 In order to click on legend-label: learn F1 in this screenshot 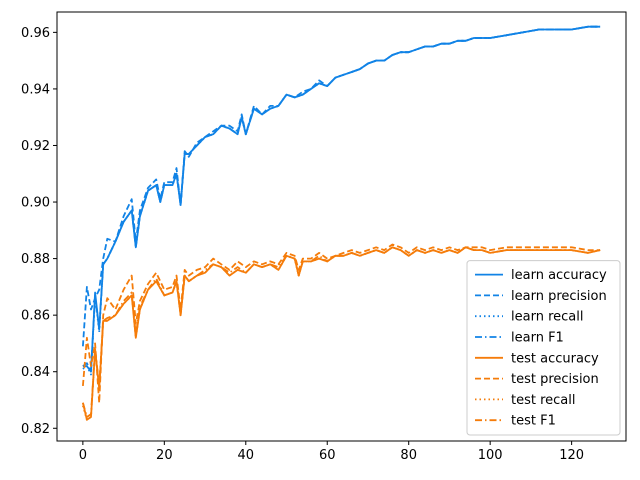, I will do `click(537, 338)`.